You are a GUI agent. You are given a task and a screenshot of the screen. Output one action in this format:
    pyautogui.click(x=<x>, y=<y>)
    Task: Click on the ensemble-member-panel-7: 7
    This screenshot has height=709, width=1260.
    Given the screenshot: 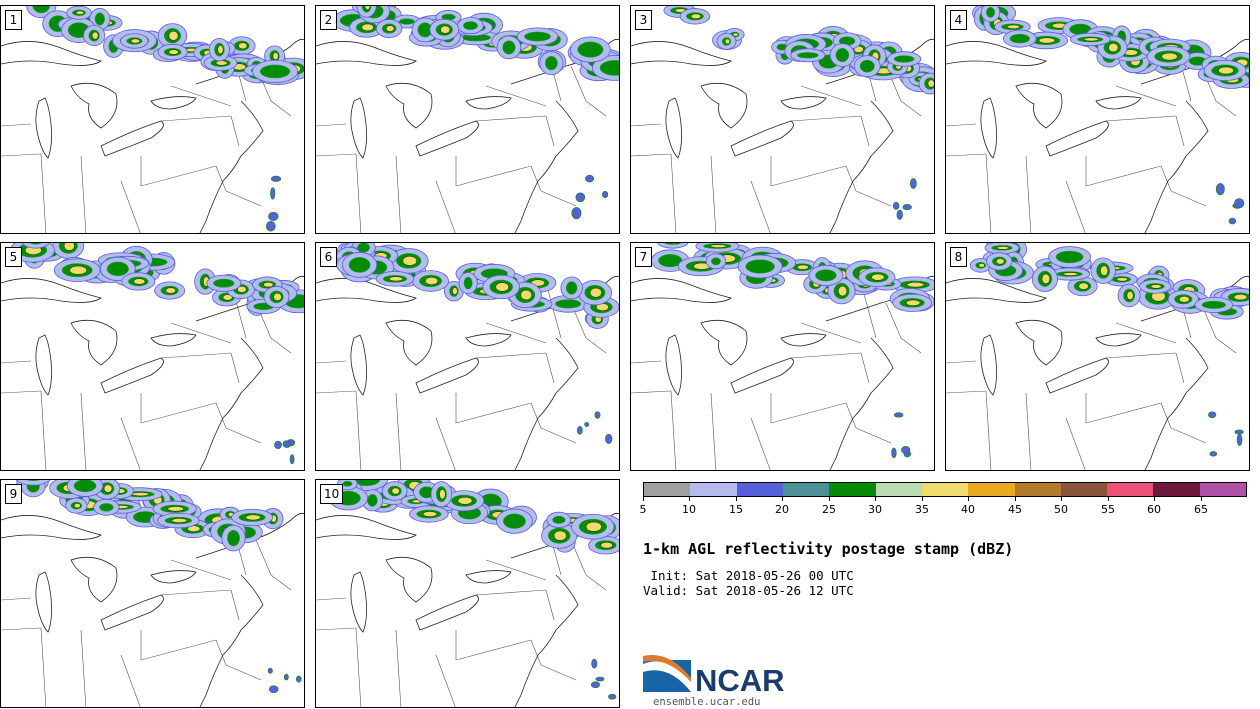 What is the action you would take?
    pyautogui.click(x=782, y=356)
    